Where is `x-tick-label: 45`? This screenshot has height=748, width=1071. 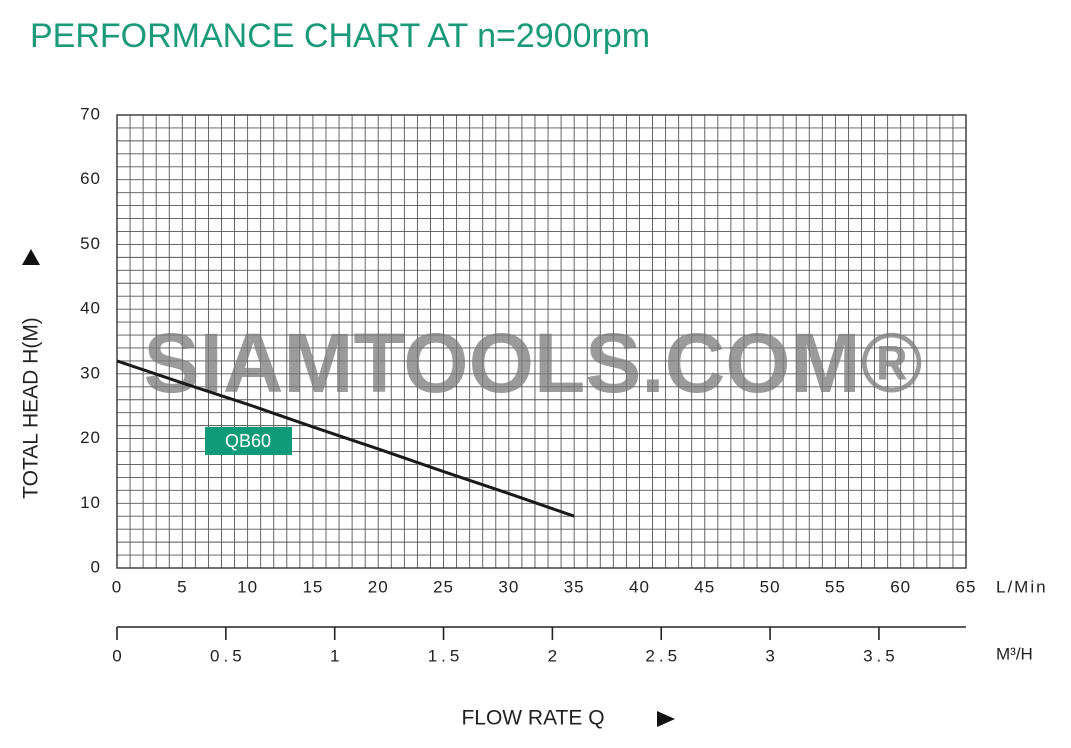 x-tick-label: 45 is located at coordinates (704, 586).